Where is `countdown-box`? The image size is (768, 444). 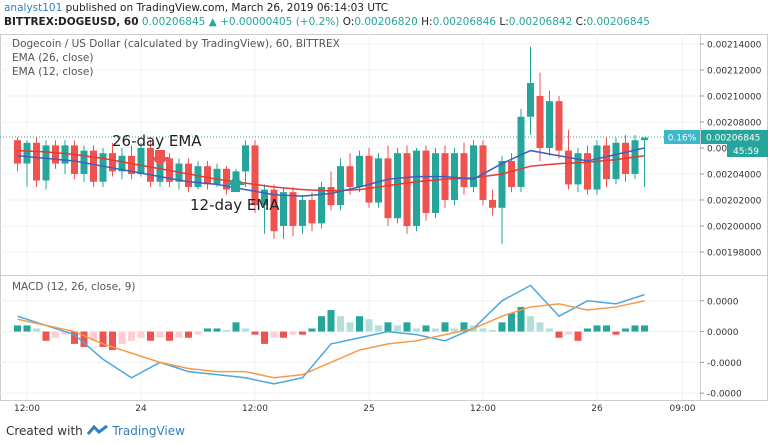
countdown-box is located at coordinates (747, 150).